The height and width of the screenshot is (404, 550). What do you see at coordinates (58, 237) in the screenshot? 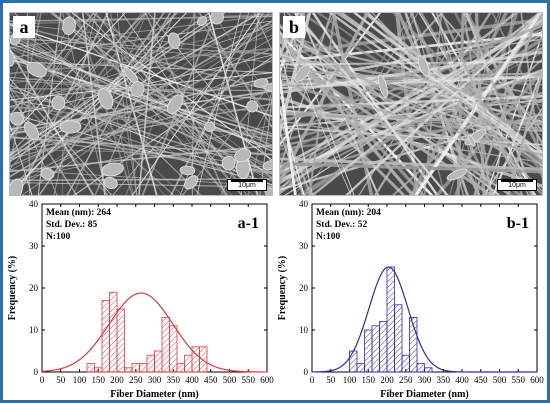
I see `stats-line: N:100` at bounding box center [58, 237].